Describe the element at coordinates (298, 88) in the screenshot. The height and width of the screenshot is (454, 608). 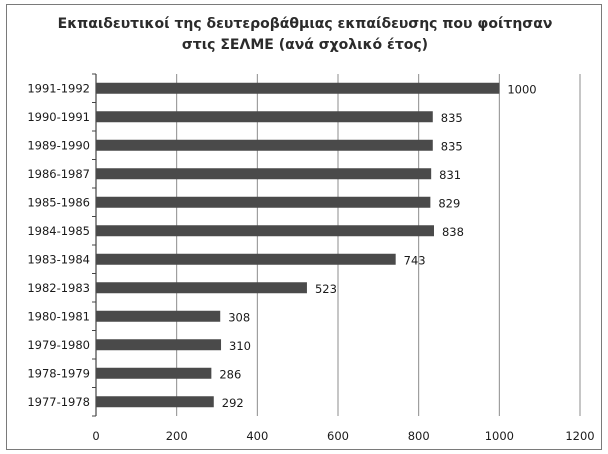
I see `bar-1991-1992` at that location.